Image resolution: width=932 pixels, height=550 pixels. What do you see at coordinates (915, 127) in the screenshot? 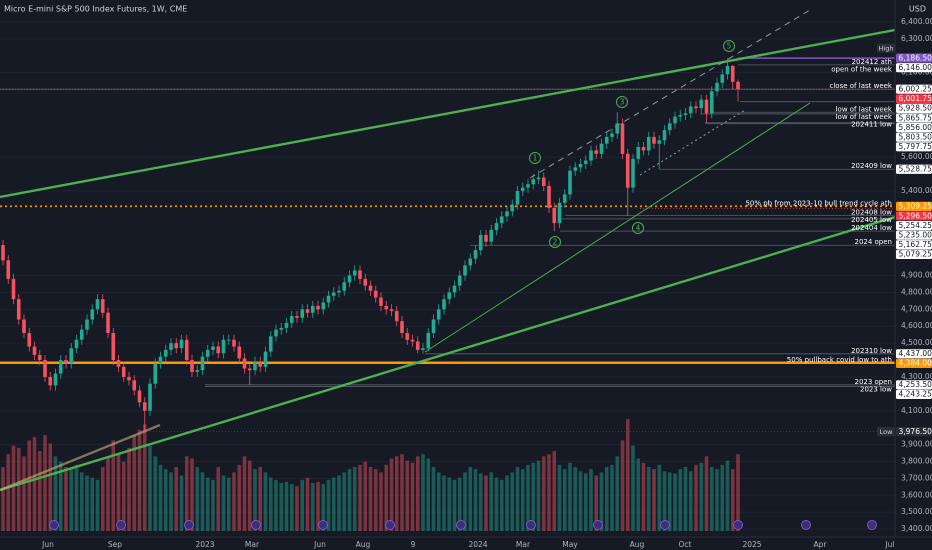
I see `price-label: 5,856.00` at bounding box center [915, 127].